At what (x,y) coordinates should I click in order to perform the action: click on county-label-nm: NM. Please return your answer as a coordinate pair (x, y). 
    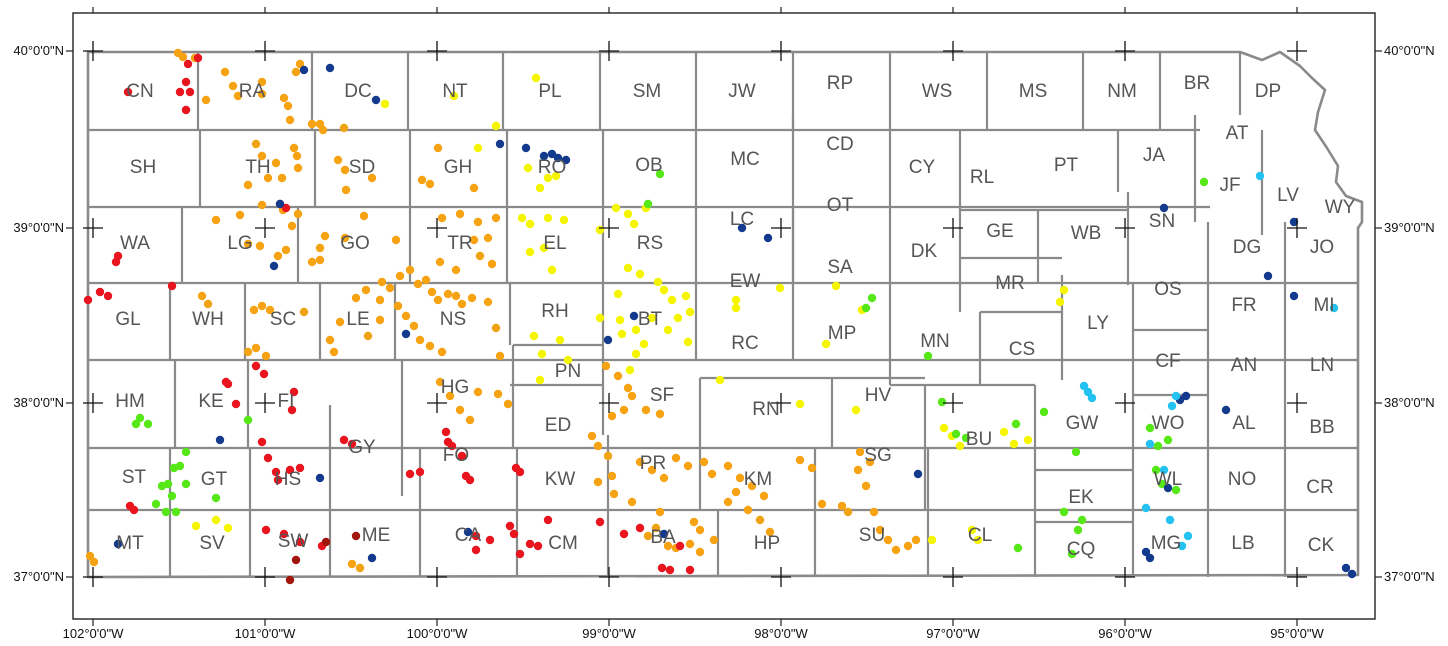
    Looking at the image, I should click on (1122, 91).